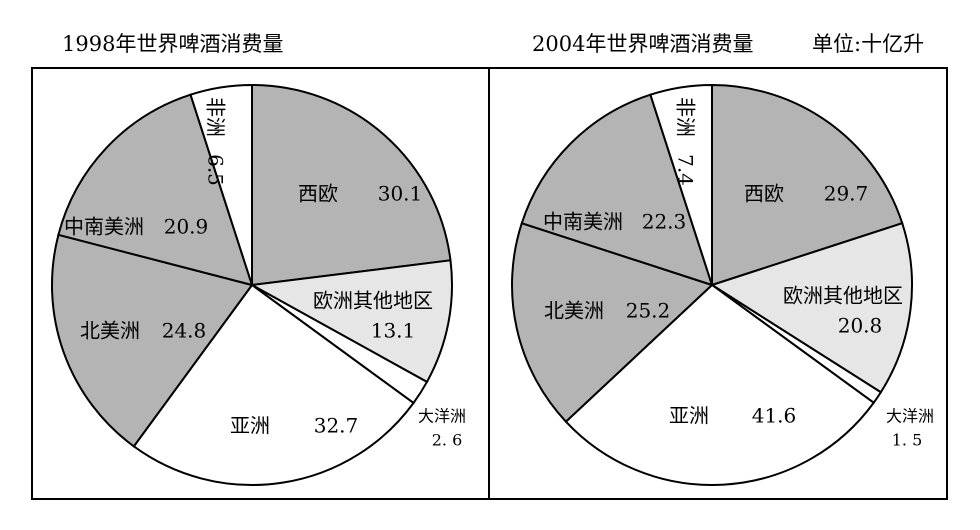 Image resolution: width=980 pixels, height=530 pixels. I want to click on slice-label-1-2: 大洋洲, so click(910, 416).